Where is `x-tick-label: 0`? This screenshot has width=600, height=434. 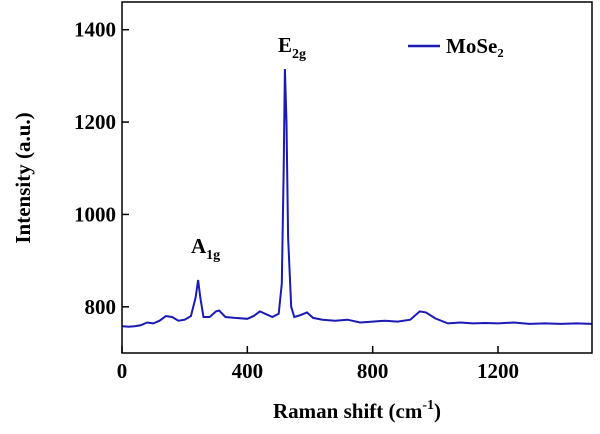
x-tick-label: 0 is located at coordinates (122, 371).